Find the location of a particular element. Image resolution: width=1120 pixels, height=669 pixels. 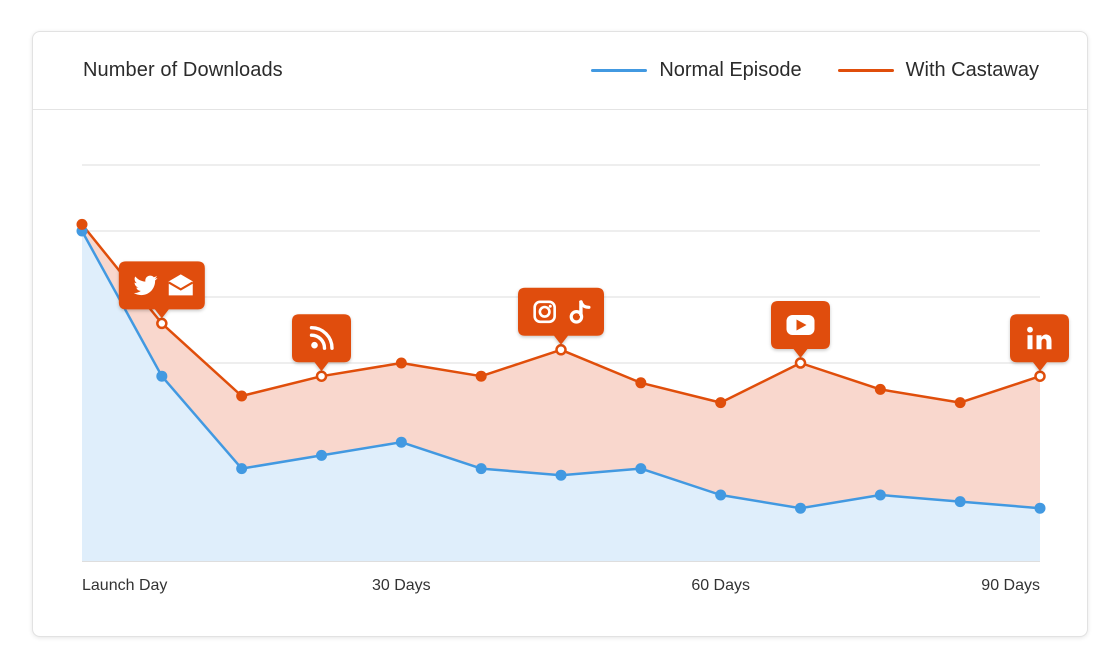

legend-swatch-with-castaway is located at coordinates (865, 70).